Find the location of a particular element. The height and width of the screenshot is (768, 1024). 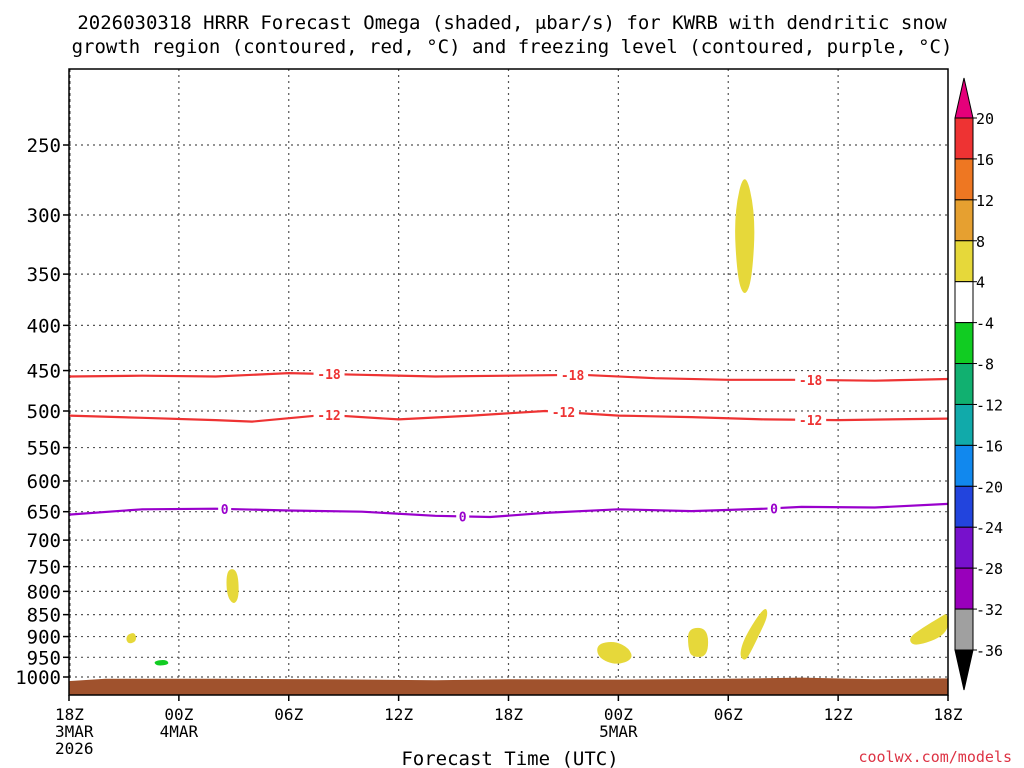

colorbar-label: 16 is located at coordinates (985, 160).